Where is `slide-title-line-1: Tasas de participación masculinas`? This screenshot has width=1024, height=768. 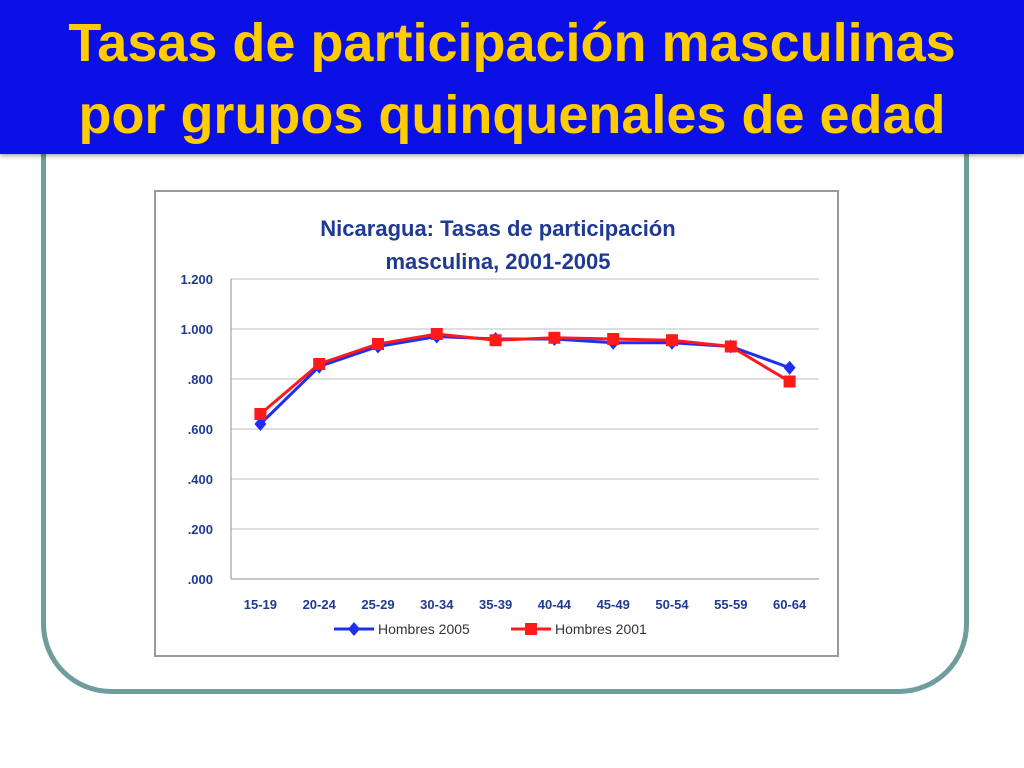 slide-title-line-1: Tasas de participación masculinas is located at coordinates (512, 43).